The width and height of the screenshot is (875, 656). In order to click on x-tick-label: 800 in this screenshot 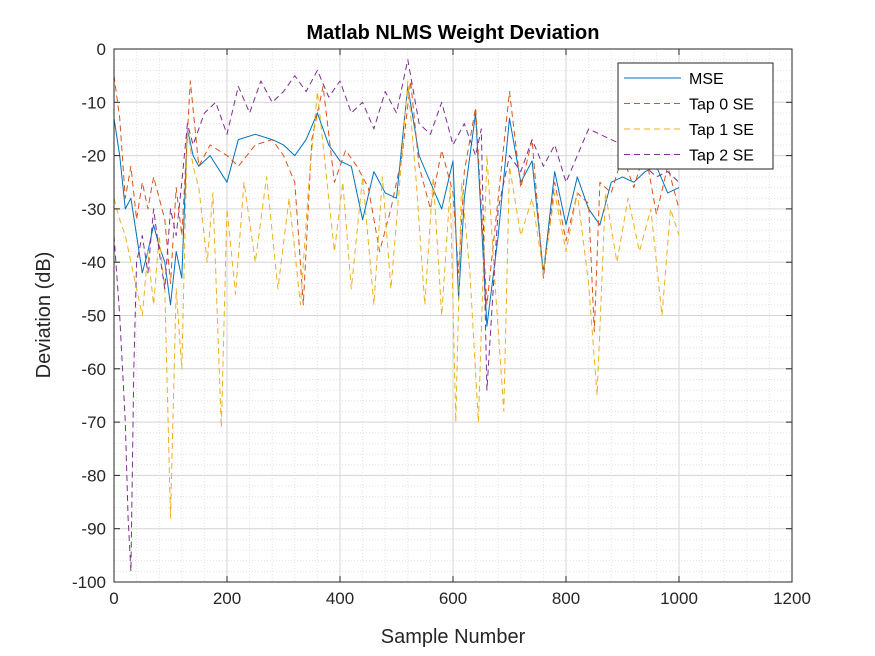, I will do `click(566, 598)`.